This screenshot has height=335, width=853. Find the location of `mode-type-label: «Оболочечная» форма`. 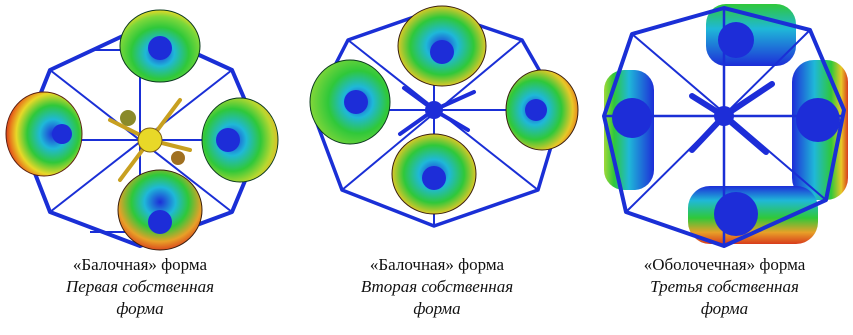

mode-type-label: «Оболочечная» форма is located at coordinates (724, 264).